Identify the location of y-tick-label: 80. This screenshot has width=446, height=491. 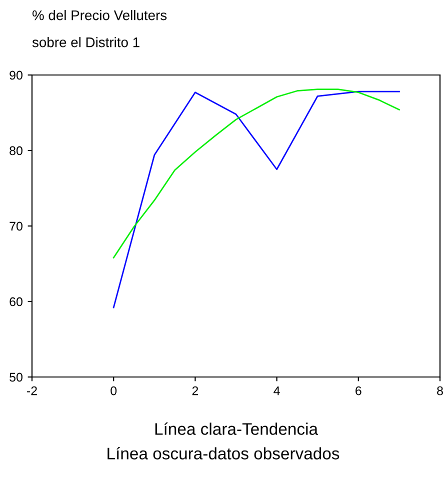
(16, 151).